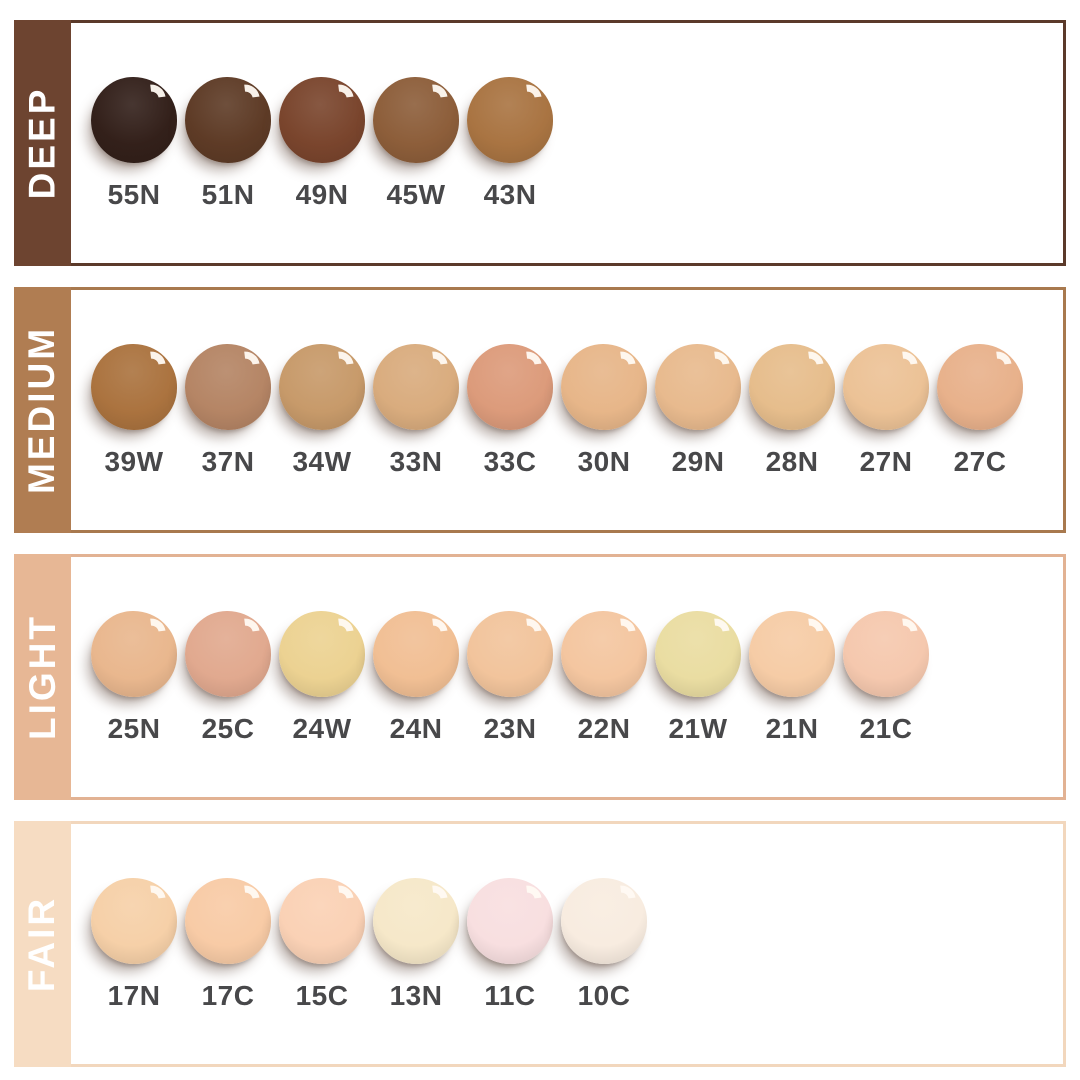  What do you see at coordinates (510, 461) in the screenshot?
I see `shade-code-label: 33C` at bounding box center [510, 461].